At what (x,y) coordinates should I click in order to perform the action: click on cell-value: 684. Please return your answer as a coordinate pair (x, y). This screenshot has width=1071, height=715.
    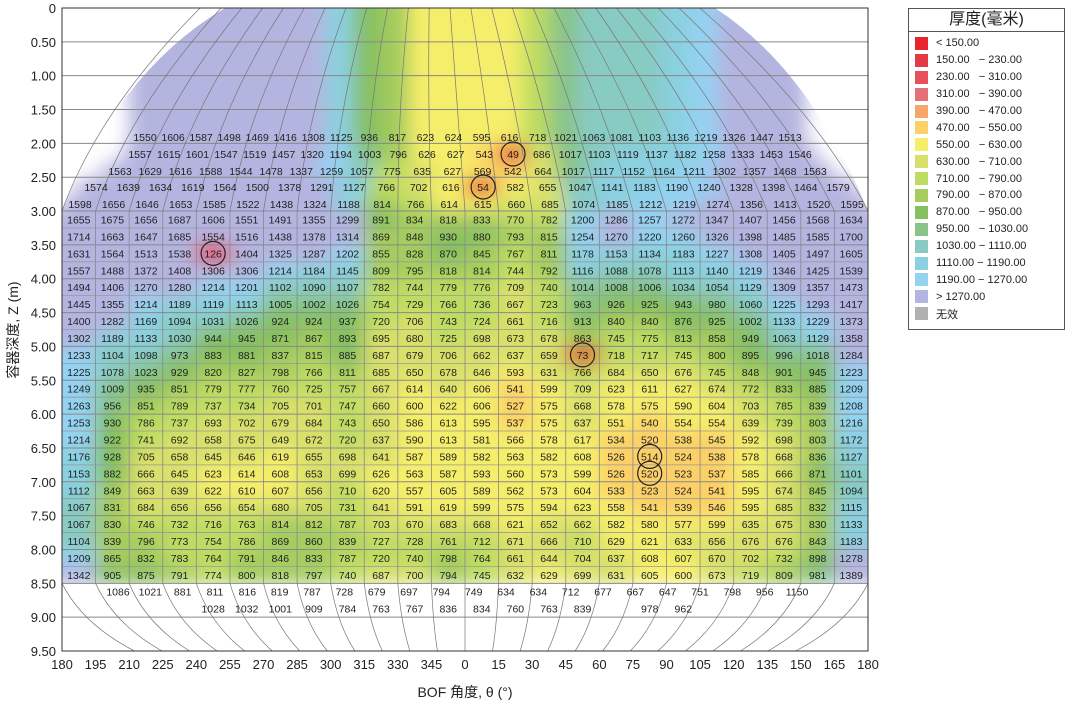
    Looking at the image, I should click on (314, 424).